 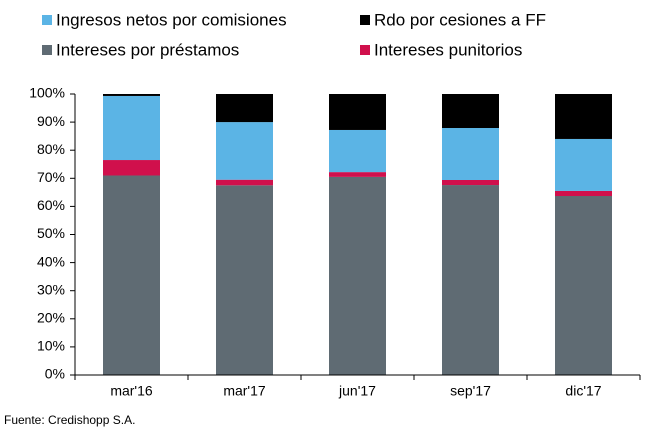 What do you see at coordinates (51, 149) in the screenshot?
I see `y-tick-label: 80%` at bounding box center [51, 149].